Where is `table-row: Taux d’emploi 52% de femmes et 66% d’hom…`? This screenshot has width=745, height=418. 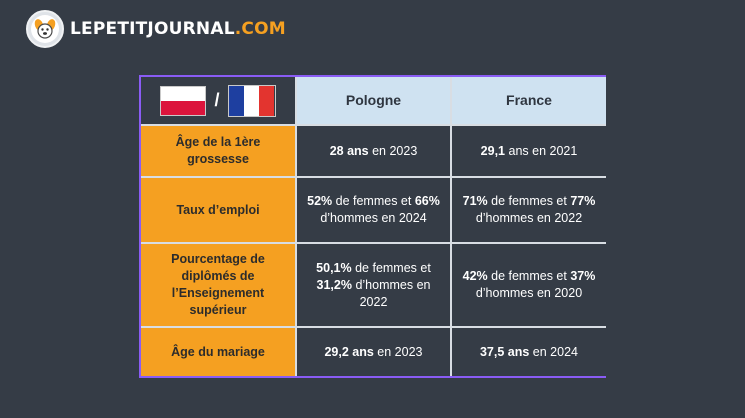 table-row: Taux d’emploi 52% de femmes et 66% d’hom… is located at coordinates (373, 210).